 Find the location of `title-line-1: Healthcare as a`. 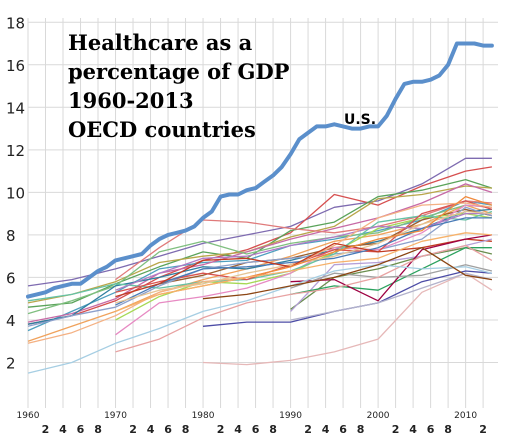

title-line-1: Healthcare as a is located at coordinates (160, 42).